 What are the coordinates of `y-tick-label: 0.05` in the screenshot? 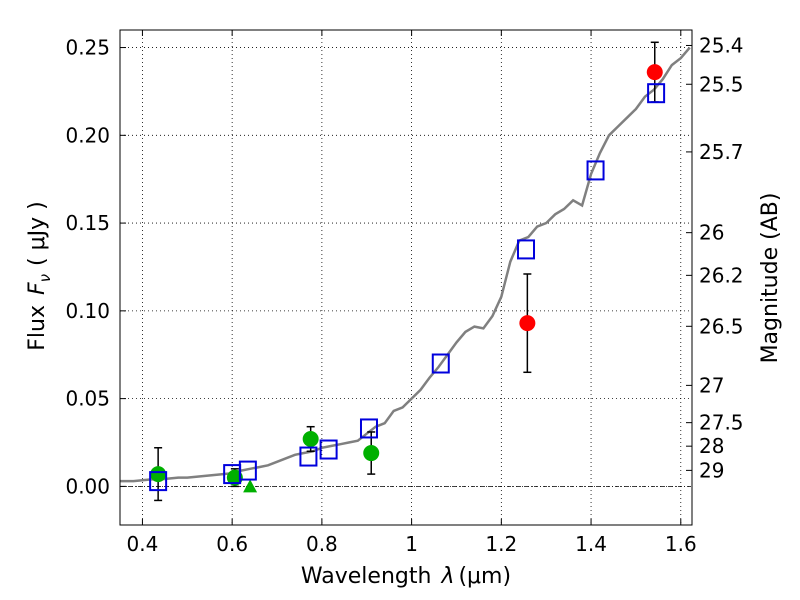 It's located at (87, 399).